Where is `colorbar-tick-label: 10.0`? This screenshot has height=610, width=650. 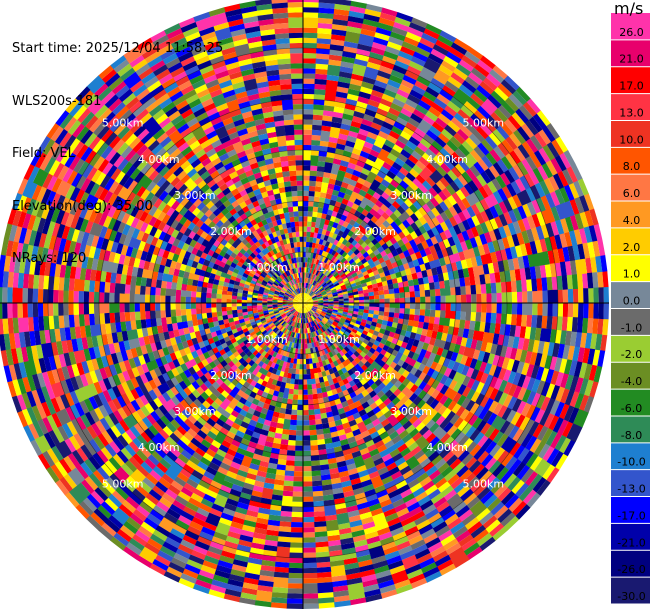
colorbar-tick-label: 10.0 is located at coordinates (631, 139).